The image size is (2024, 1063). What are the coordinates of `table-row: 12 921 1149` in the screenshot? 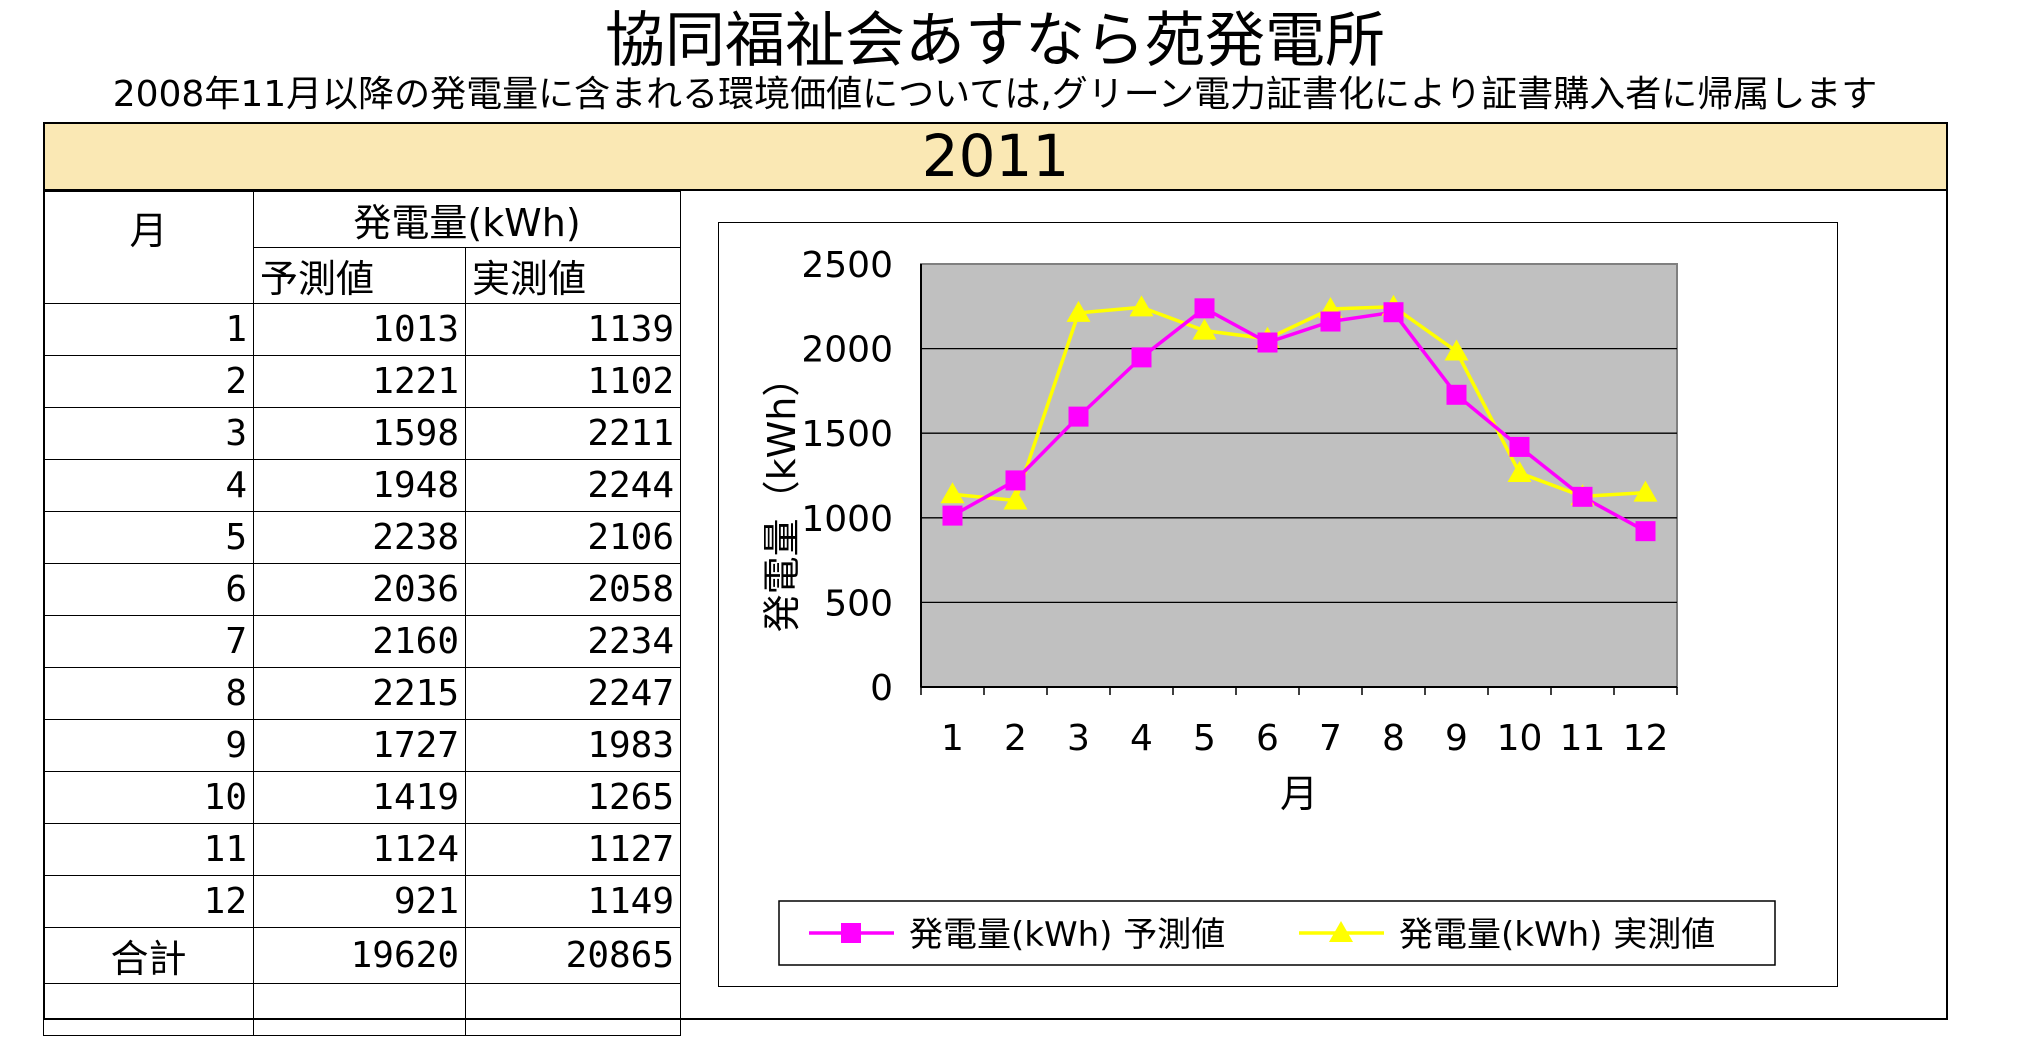 It's located at (362, 901).